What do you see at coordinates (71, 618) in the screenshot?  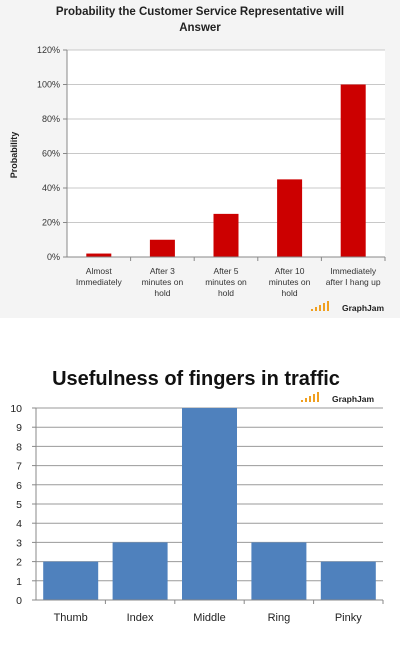 I see `x-tick-label: Thumb` at bounding box center [71, 618].